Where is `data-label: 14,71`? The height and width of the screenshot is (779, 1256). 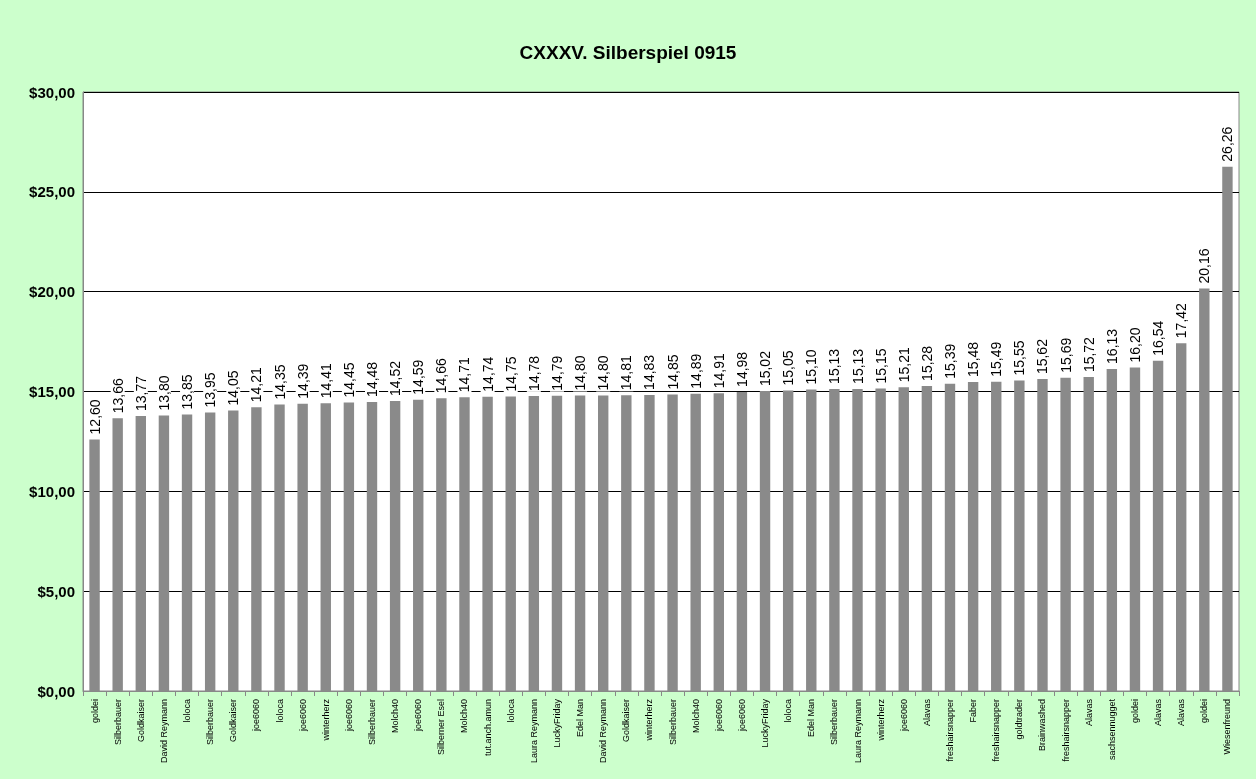
data-label: 14,71 is located at coordinates (464, 375).